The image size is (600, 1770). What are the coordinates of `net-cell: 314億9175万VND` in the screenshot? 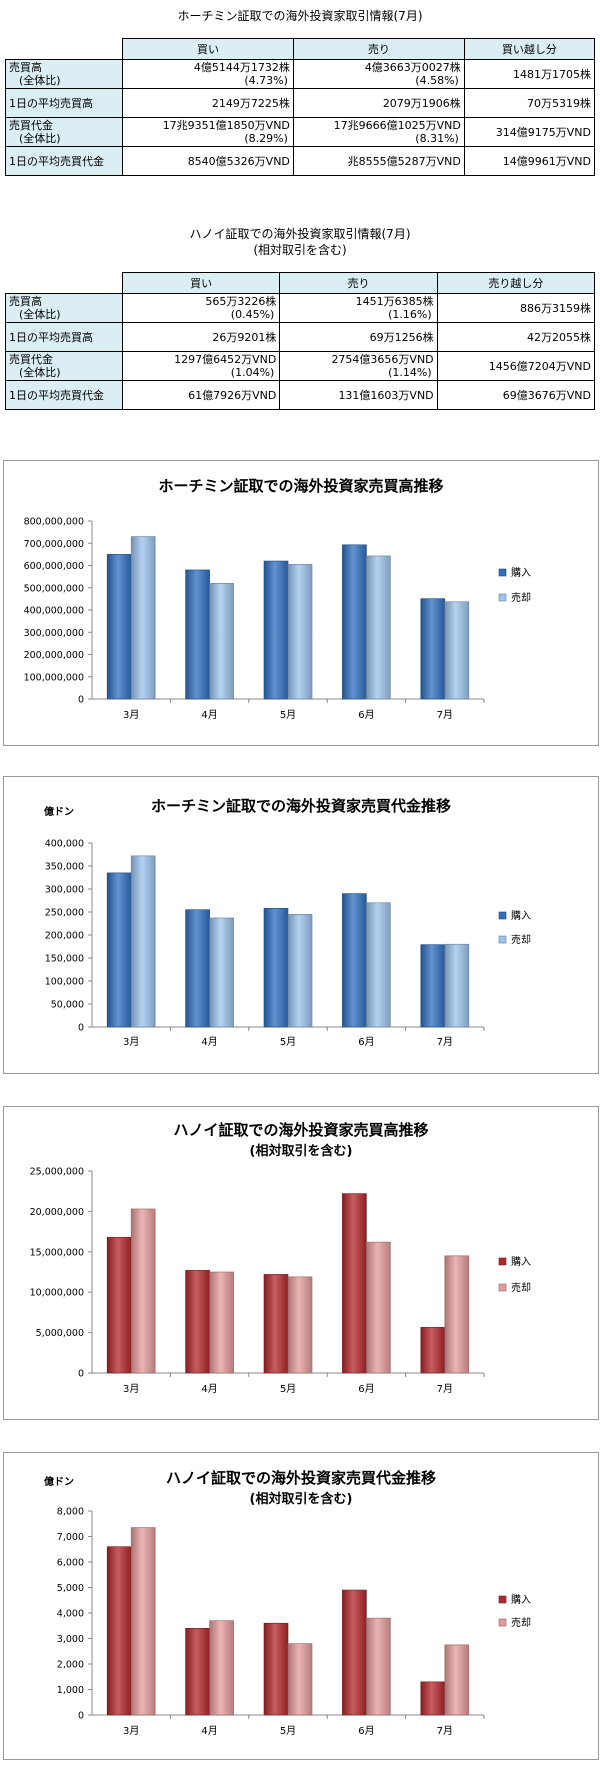 It's located at (529, 132).